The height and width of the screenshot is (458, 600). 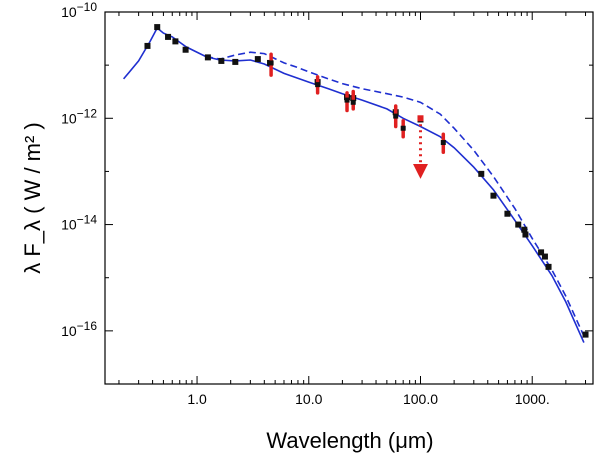 I want to click on x-tick-label: 100.0, so click(x=420, y=399).